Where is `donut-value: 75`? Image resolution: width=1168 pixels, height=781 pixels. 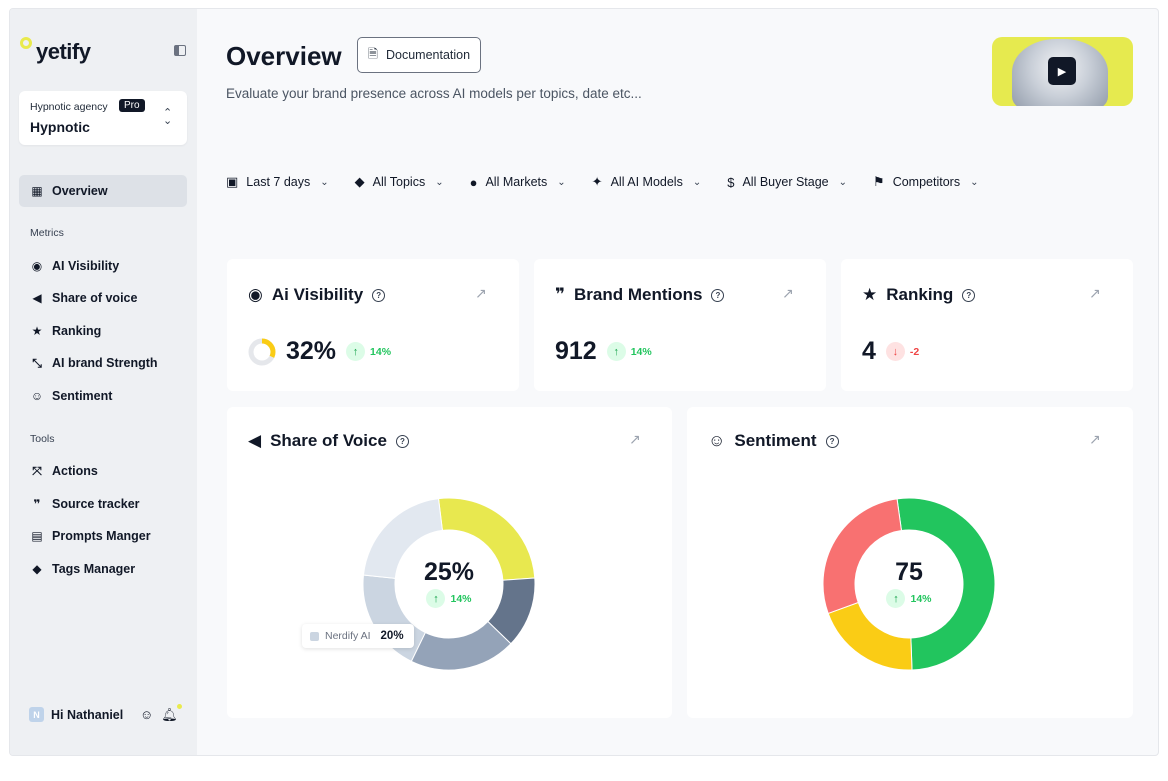 donut-value: 75 is located at coordinates (909, 572).